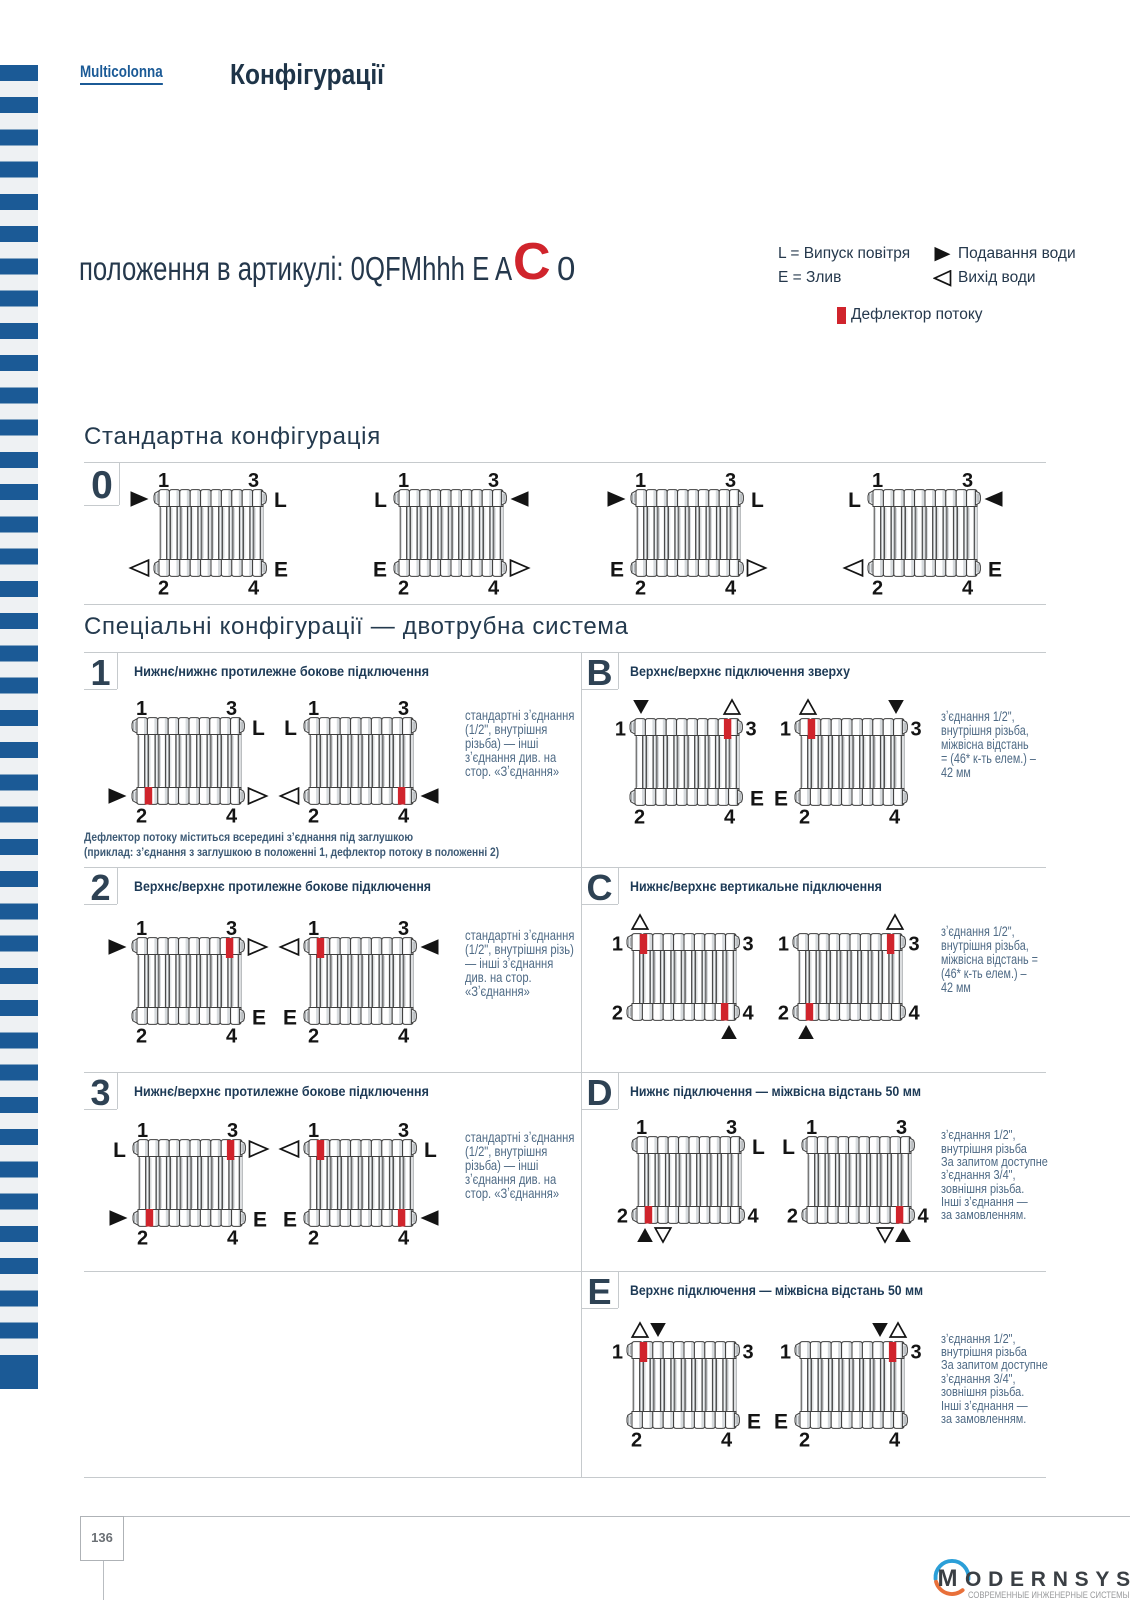 This screenshot has width=1130, height=1600. What do you see at coordinates (1047, 1579) in the screenshot?
I see `svg-text: ODERNSYS` at bounding box center [1047, 1579].